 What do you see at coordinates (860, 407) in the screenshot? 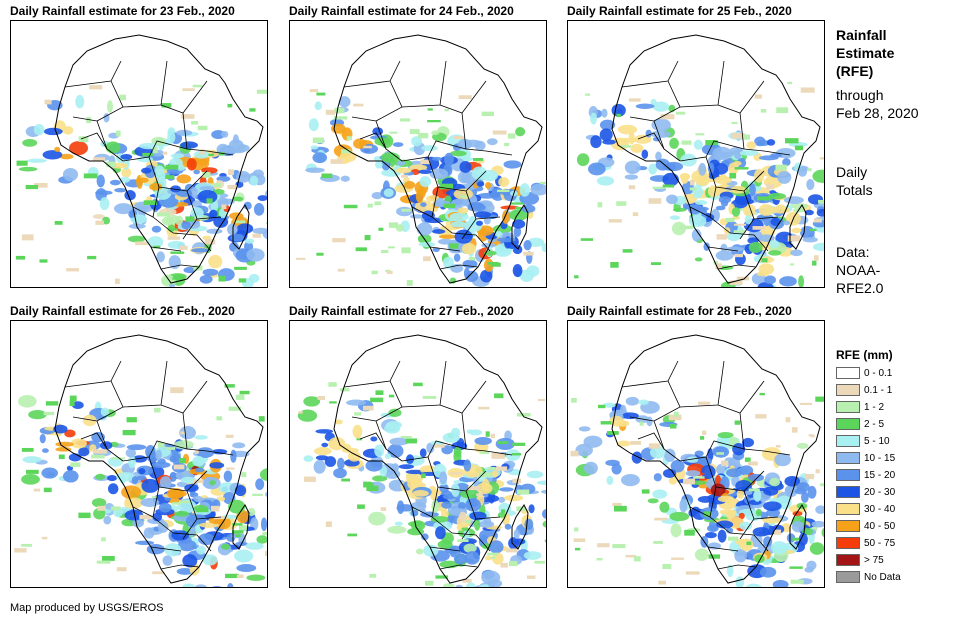
I see `legend-item: 1 - 2` at bounding box center [860, 407].